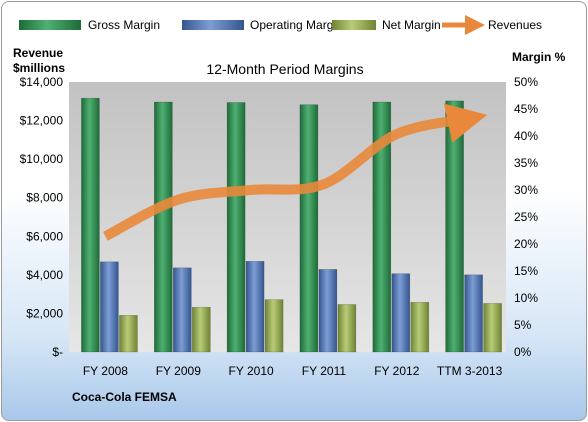 This screenshot has height=422, width=588. What do you see at coordinates (523, 325) in the screenshot?
I see `right-tick-label: 5%` at bounding box center [523, 325].